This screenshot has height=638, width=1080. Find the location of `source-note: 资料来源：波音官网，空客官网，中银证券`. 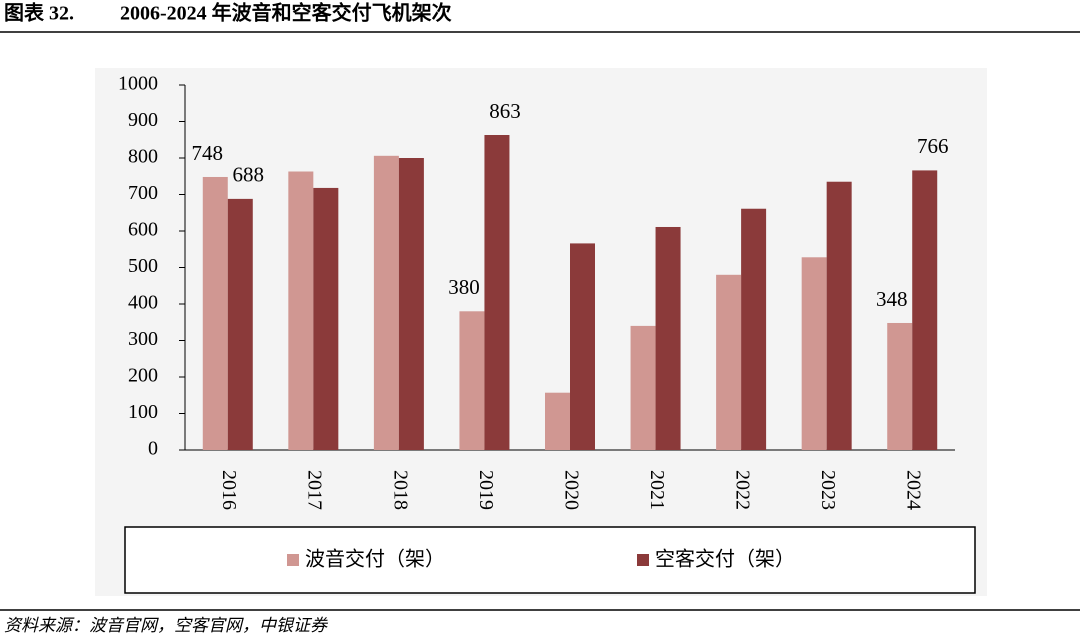

source-note: 资料来源：波音官网，空客官网，中银证券 is located at coordinates (166, 625).